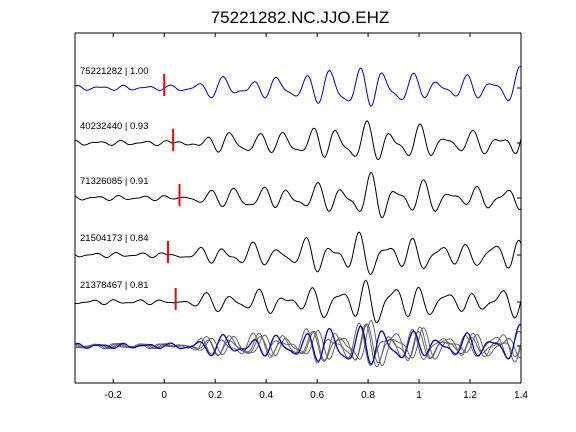 Image resolution: width=576 pixels, height=432 pixels. What do you see at coordinates (368, 395) in the screenshot?
I see `x-tick-label: 0.8` at bounding box center [368, 395].